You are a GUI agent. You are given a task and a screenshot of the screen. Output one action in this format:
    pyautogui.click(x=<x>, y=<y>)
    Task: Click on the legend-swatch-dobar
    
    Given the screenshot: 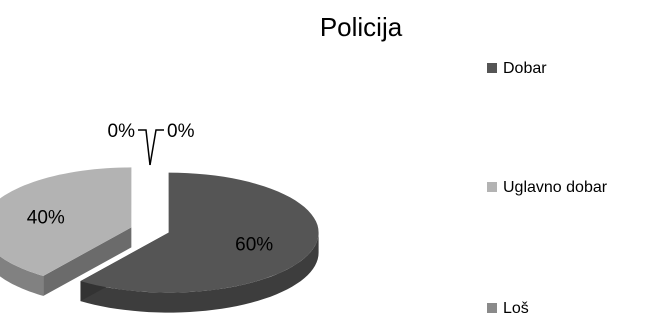 What is the action you would take?
    pyautogui.click(x=492, y=68)
    